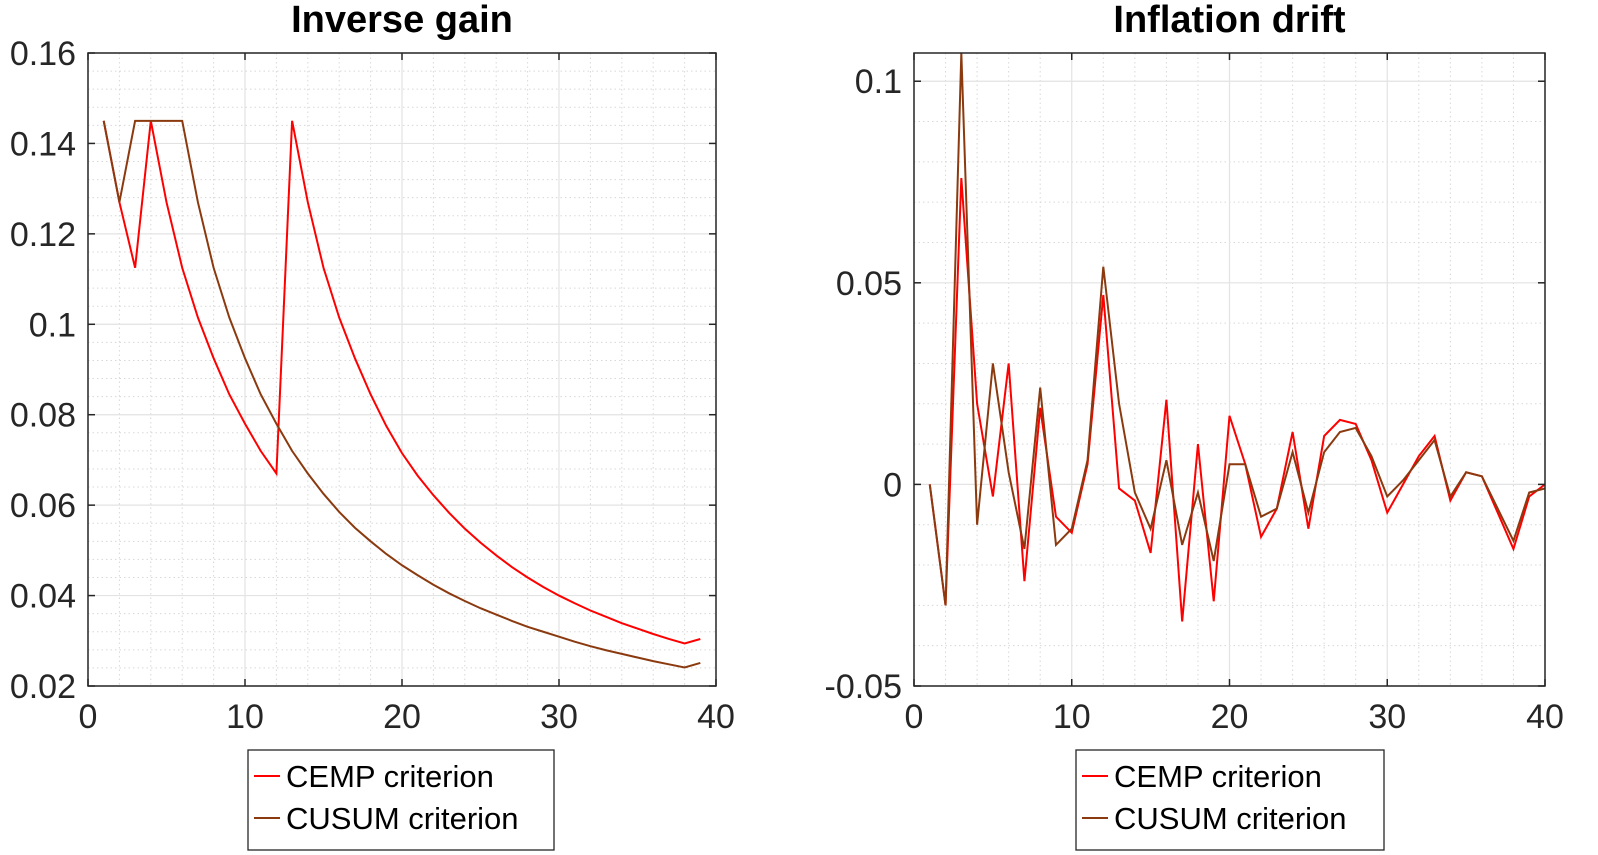 The width and height of the screenshot is (1598, 855). Describe the element at coordinates (43, 144) in the screenshot. I see `y-tick-label: 0.14` at that location.